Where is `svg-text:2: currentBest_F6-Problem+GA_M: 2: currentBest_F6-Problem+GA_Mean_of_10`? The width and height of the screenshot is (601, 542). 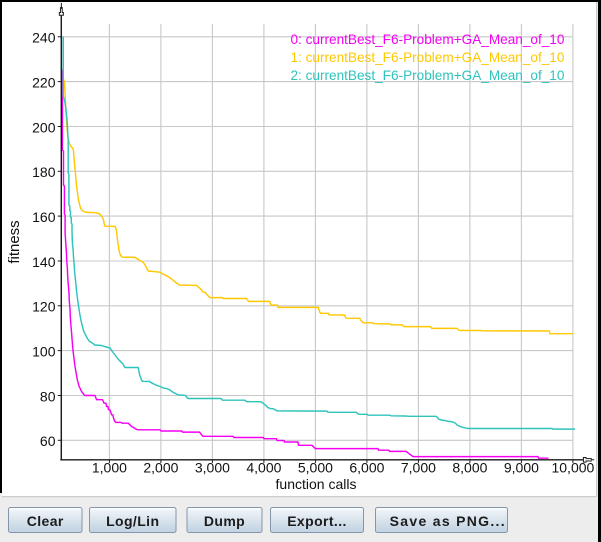 svg-text:2: currentBest_F6-Problem+GA_M: 2: currentBest_F6-Problem+GA_Mean_of_10 is located at coordinates (428, 75).